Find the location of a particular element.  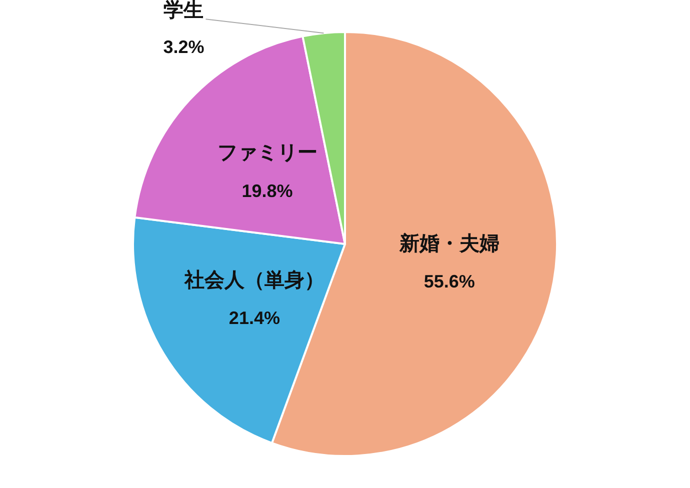

slice-label: 社会人（単身） is located at coordinates (253, 279).